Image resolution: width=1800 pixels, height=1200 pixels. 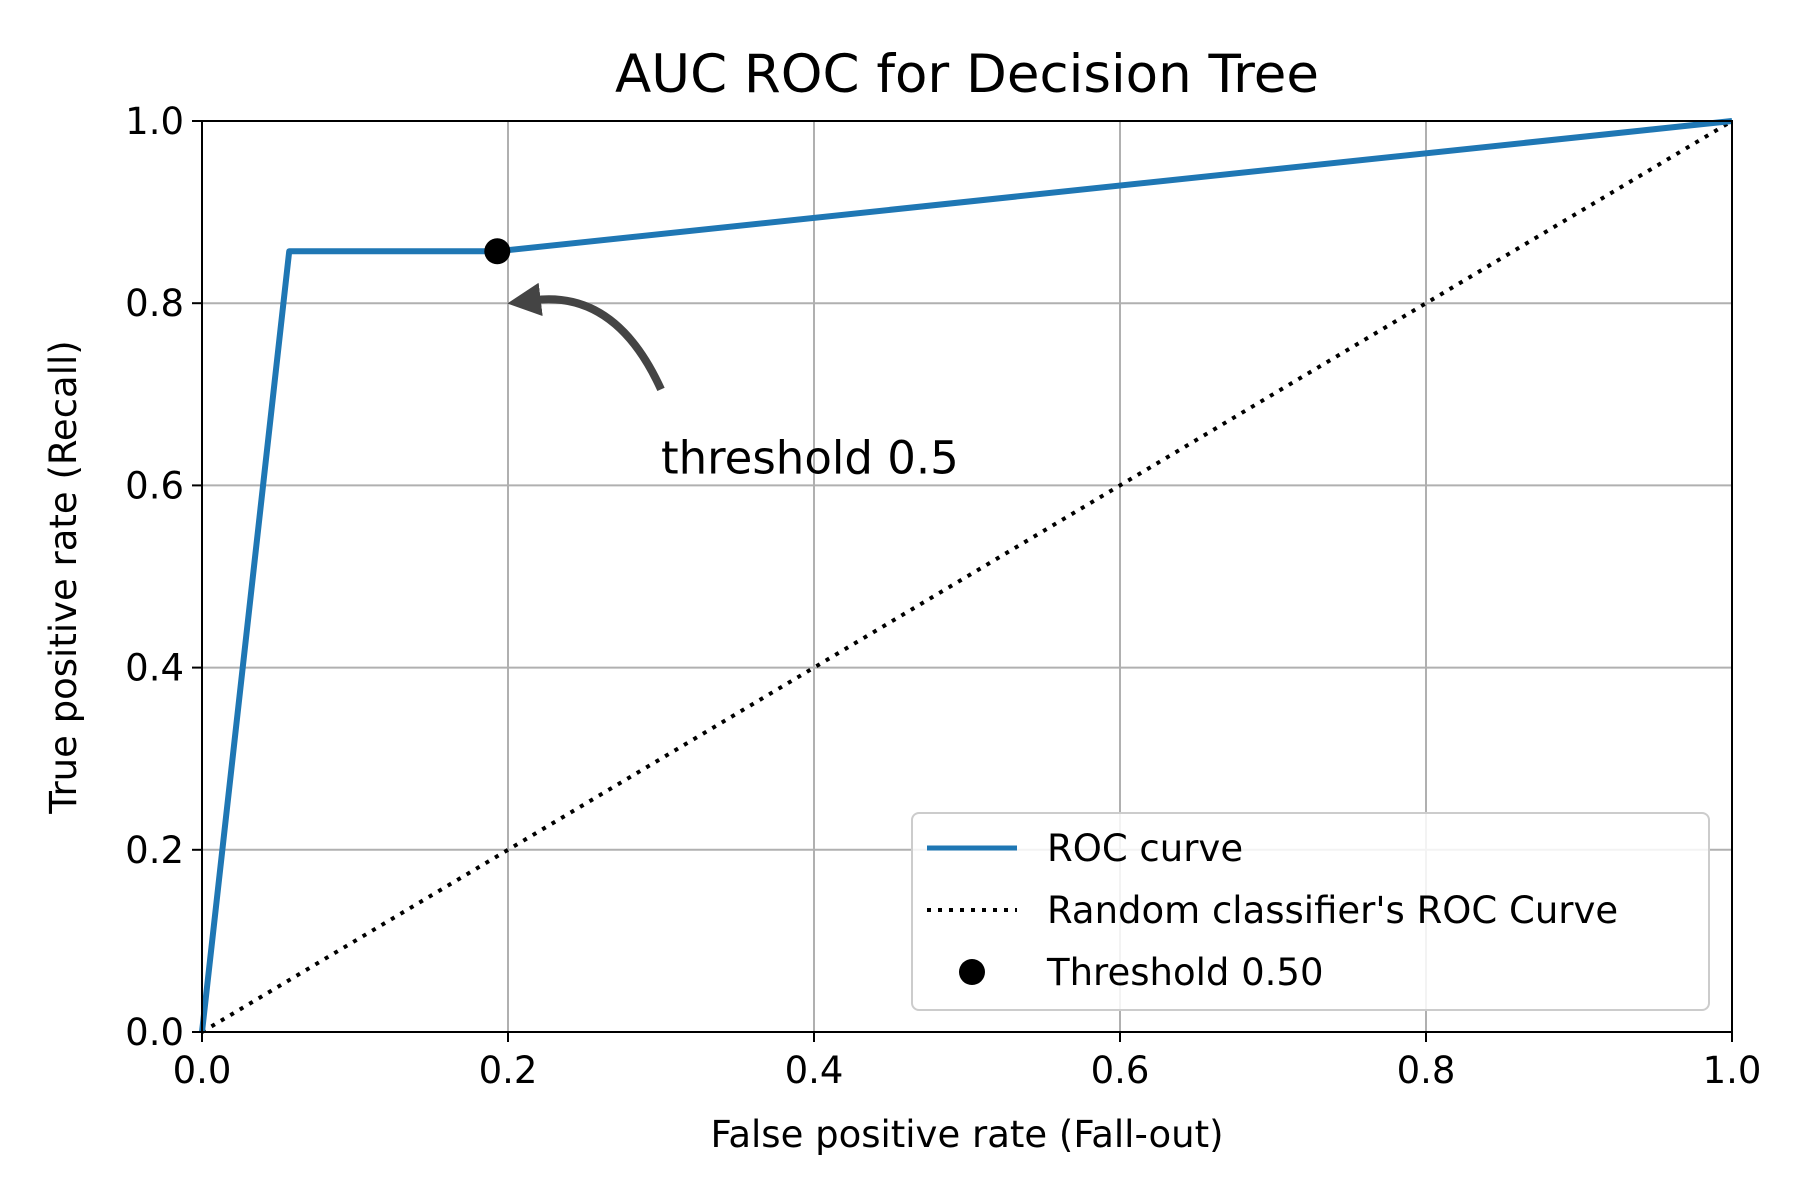 I want to click on legend-label-roc-curve: ROC curve, so click(x=1145, y=848).